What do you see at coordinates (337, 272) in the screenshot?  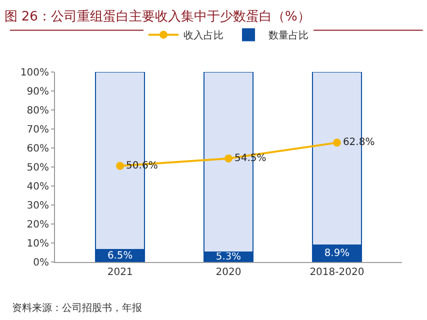 I see `x-tick-label: 2018-2020` at bounding box center [337, 272].